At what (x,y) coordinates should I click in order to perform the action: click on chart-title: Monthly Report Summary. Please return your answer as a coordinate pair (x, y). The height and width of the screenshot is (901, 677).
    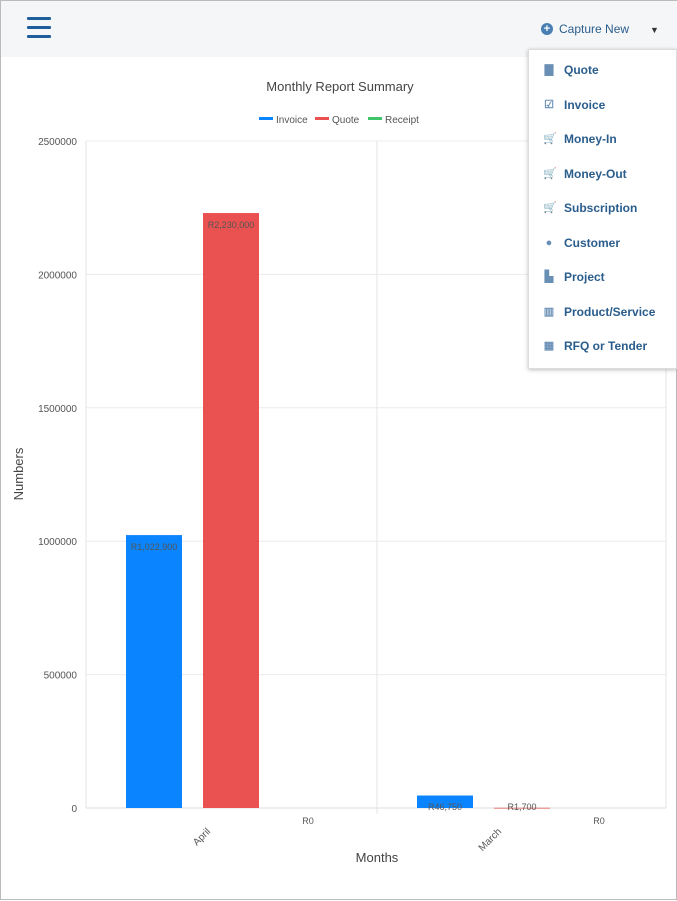
    Looking at the image, I should click on (340, 86).